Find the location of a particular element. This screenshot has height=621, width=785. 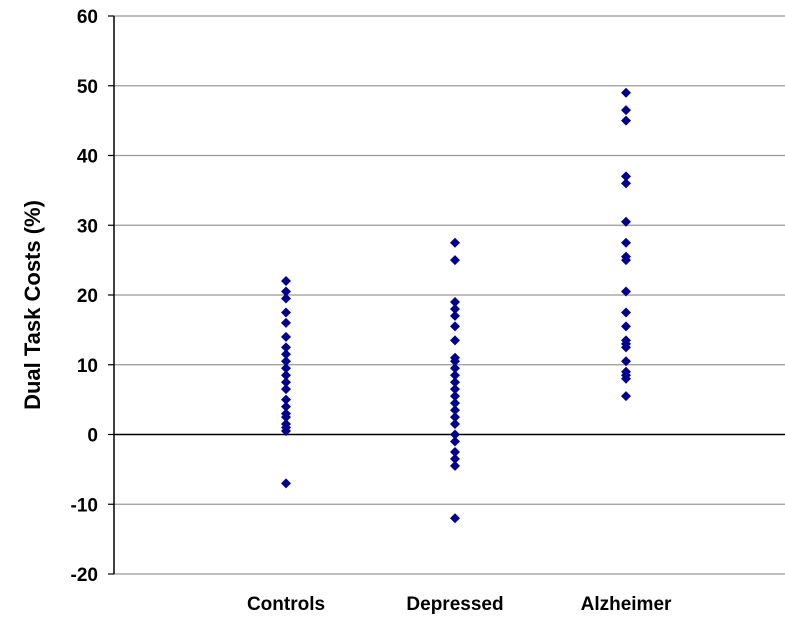

y-tick-label: -20 is located at coordinates (84, 575).